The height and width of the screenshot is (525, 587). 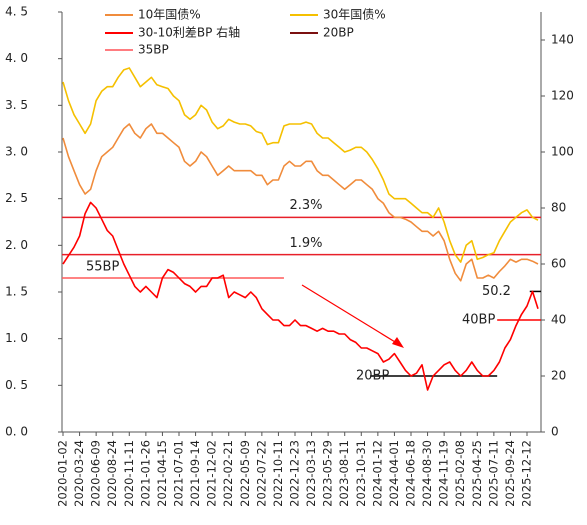 I want to click on x-tick-label: 2020-11-11, so click(x=129, y=473).